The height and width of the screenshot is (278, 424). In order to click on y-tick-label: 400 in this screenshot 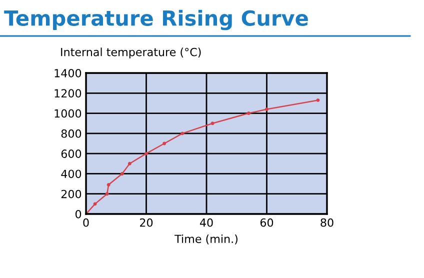, I will do `click(71, 174)`.